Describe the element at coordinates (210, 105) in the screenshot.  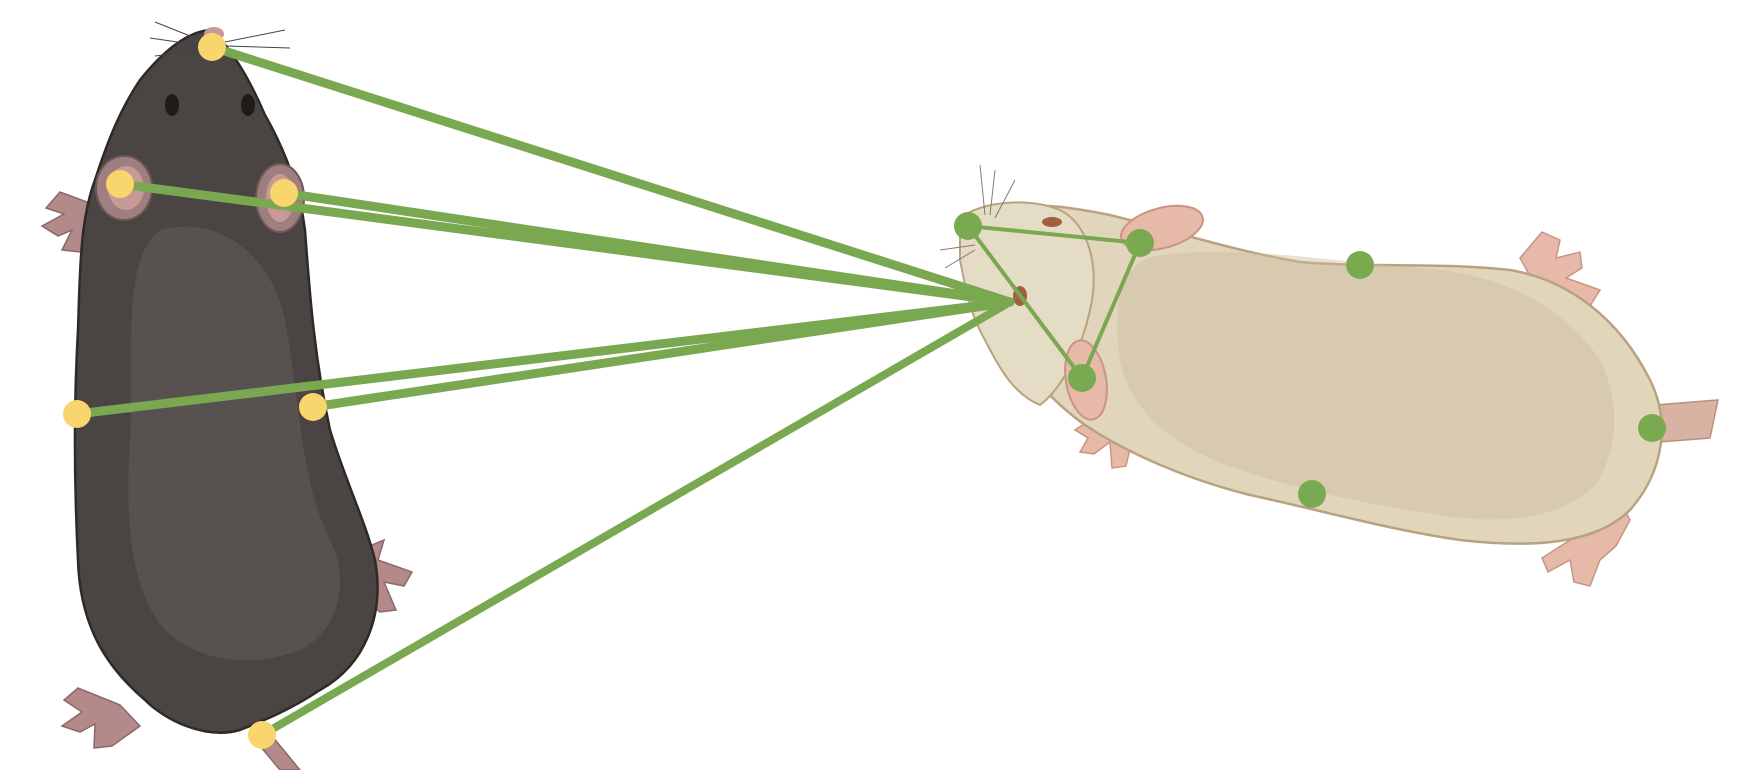
I see `dark-mouse-eyes` at that location.